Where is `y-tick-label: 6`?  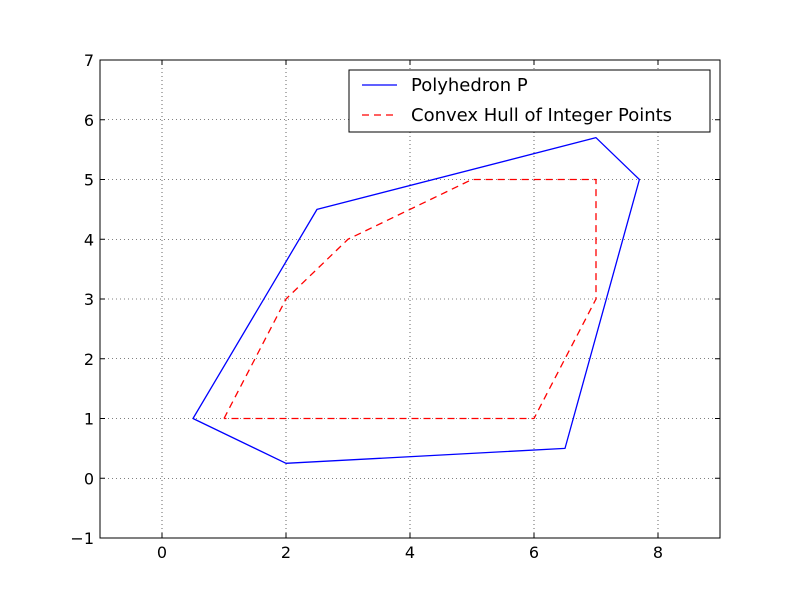 y-tick-label: 6 is located at coordinates (89, 120).